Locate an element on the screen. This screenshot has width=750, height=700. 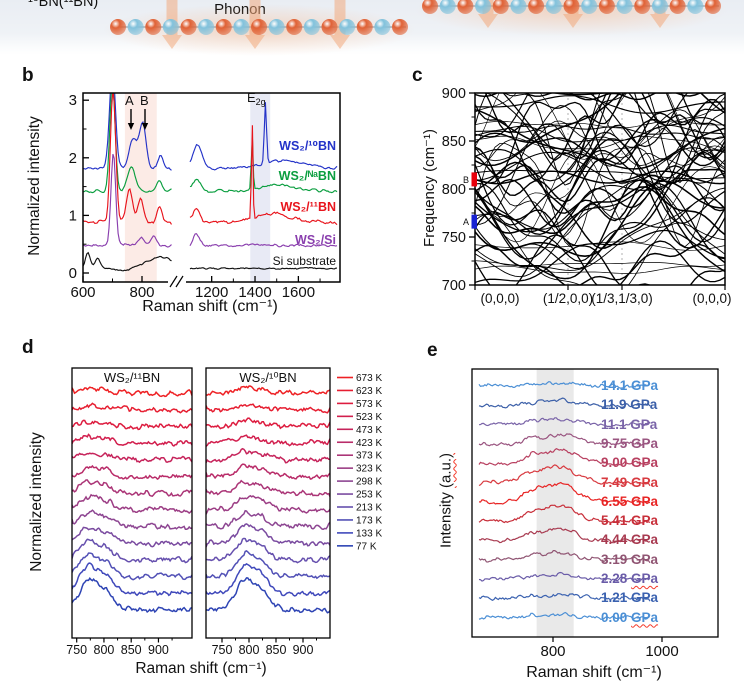
panel-c-y-tick: 900 is located at coordinates (454, 94).